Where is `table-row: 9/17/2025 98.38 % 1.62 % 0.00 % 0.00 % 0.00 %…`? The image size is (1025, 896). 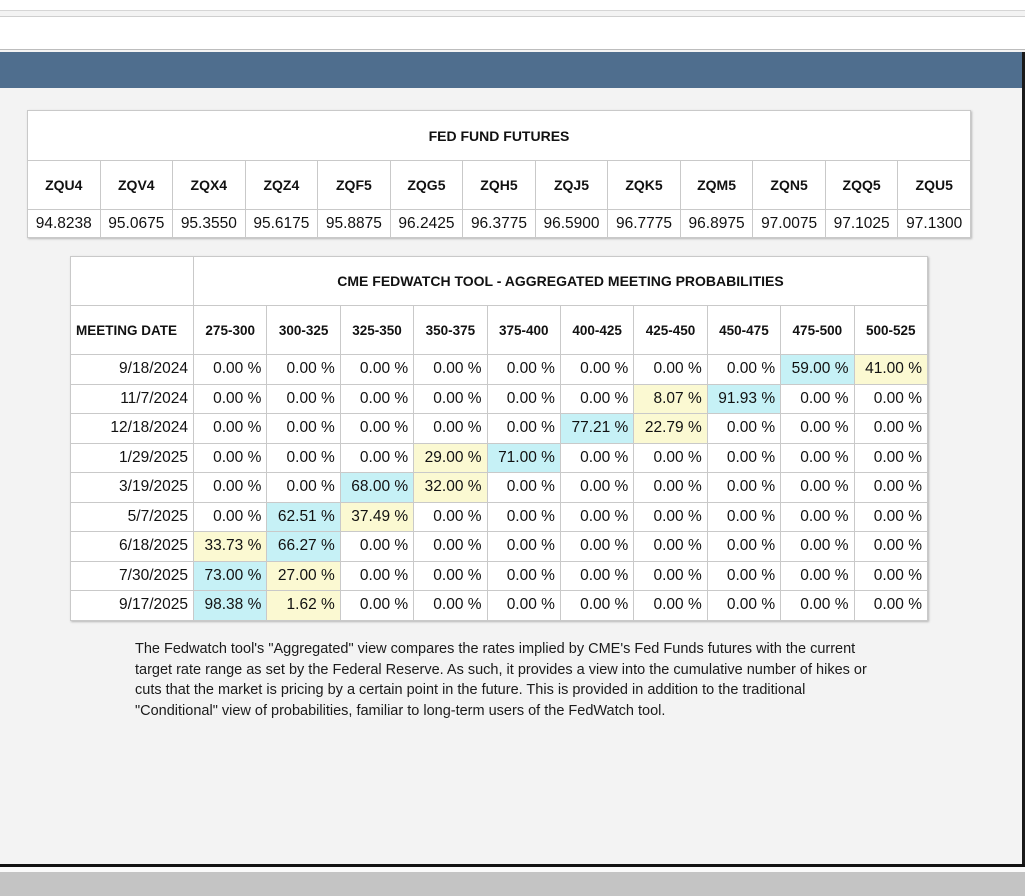
table-row: 9/17/2025 98.38 % 1.62 % 0.00 % 0.00 % 0.00 %… is located at coordinates (499, 605).